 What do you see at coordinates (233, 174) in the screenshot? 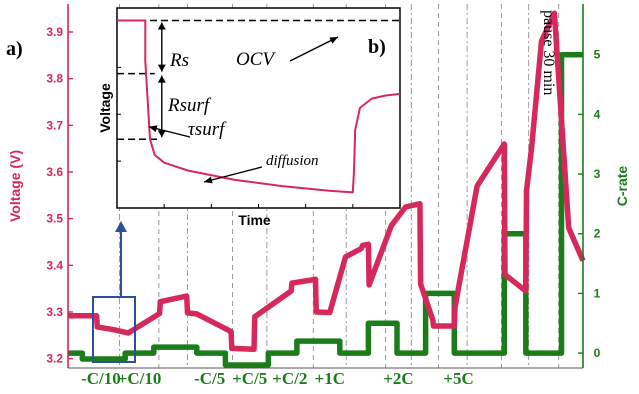
I see `diffusion-pointer` at bounding box center [233, 174].